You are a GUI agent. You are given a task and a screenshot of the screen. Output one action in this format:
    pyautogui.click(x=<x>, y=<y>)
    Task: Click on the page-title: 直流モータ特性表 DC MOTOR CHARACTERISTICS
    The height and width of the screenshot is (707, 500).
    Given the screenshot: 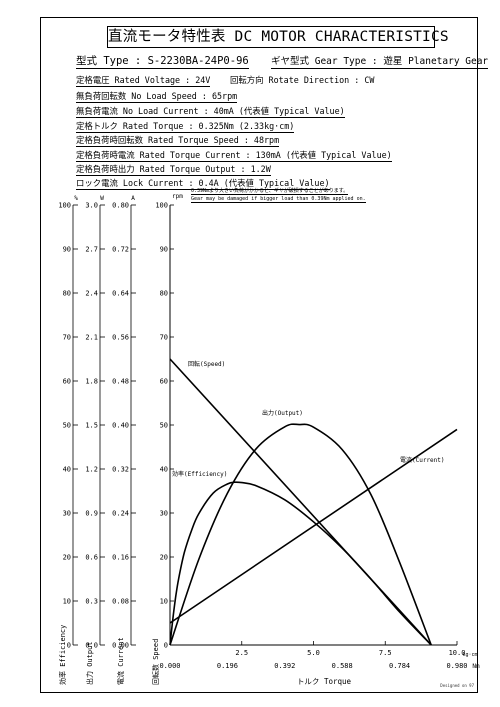 What is the action you would take?
    pyautogui.click(x=278, y=37)
    